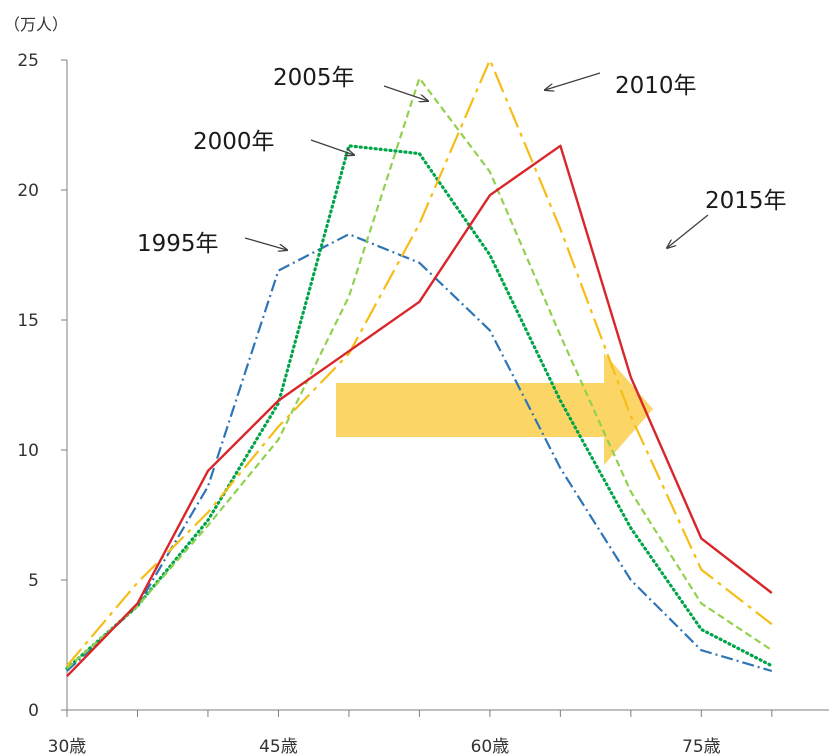  I want to click on annotation-1995: 1995年, so click(212, 244).